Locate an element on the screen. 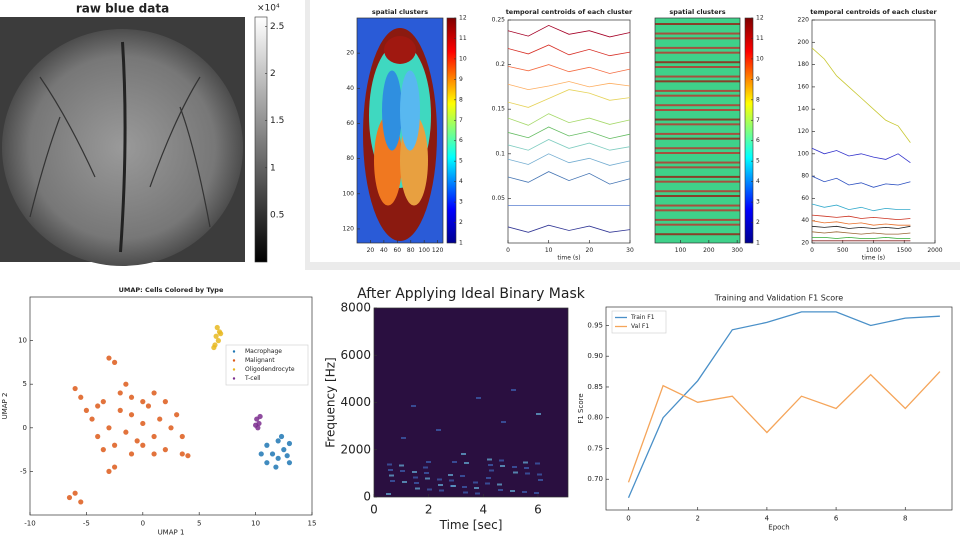 The height and width of the screenshot is (540, 960). cluster-region is located at coordinates (400, 50).